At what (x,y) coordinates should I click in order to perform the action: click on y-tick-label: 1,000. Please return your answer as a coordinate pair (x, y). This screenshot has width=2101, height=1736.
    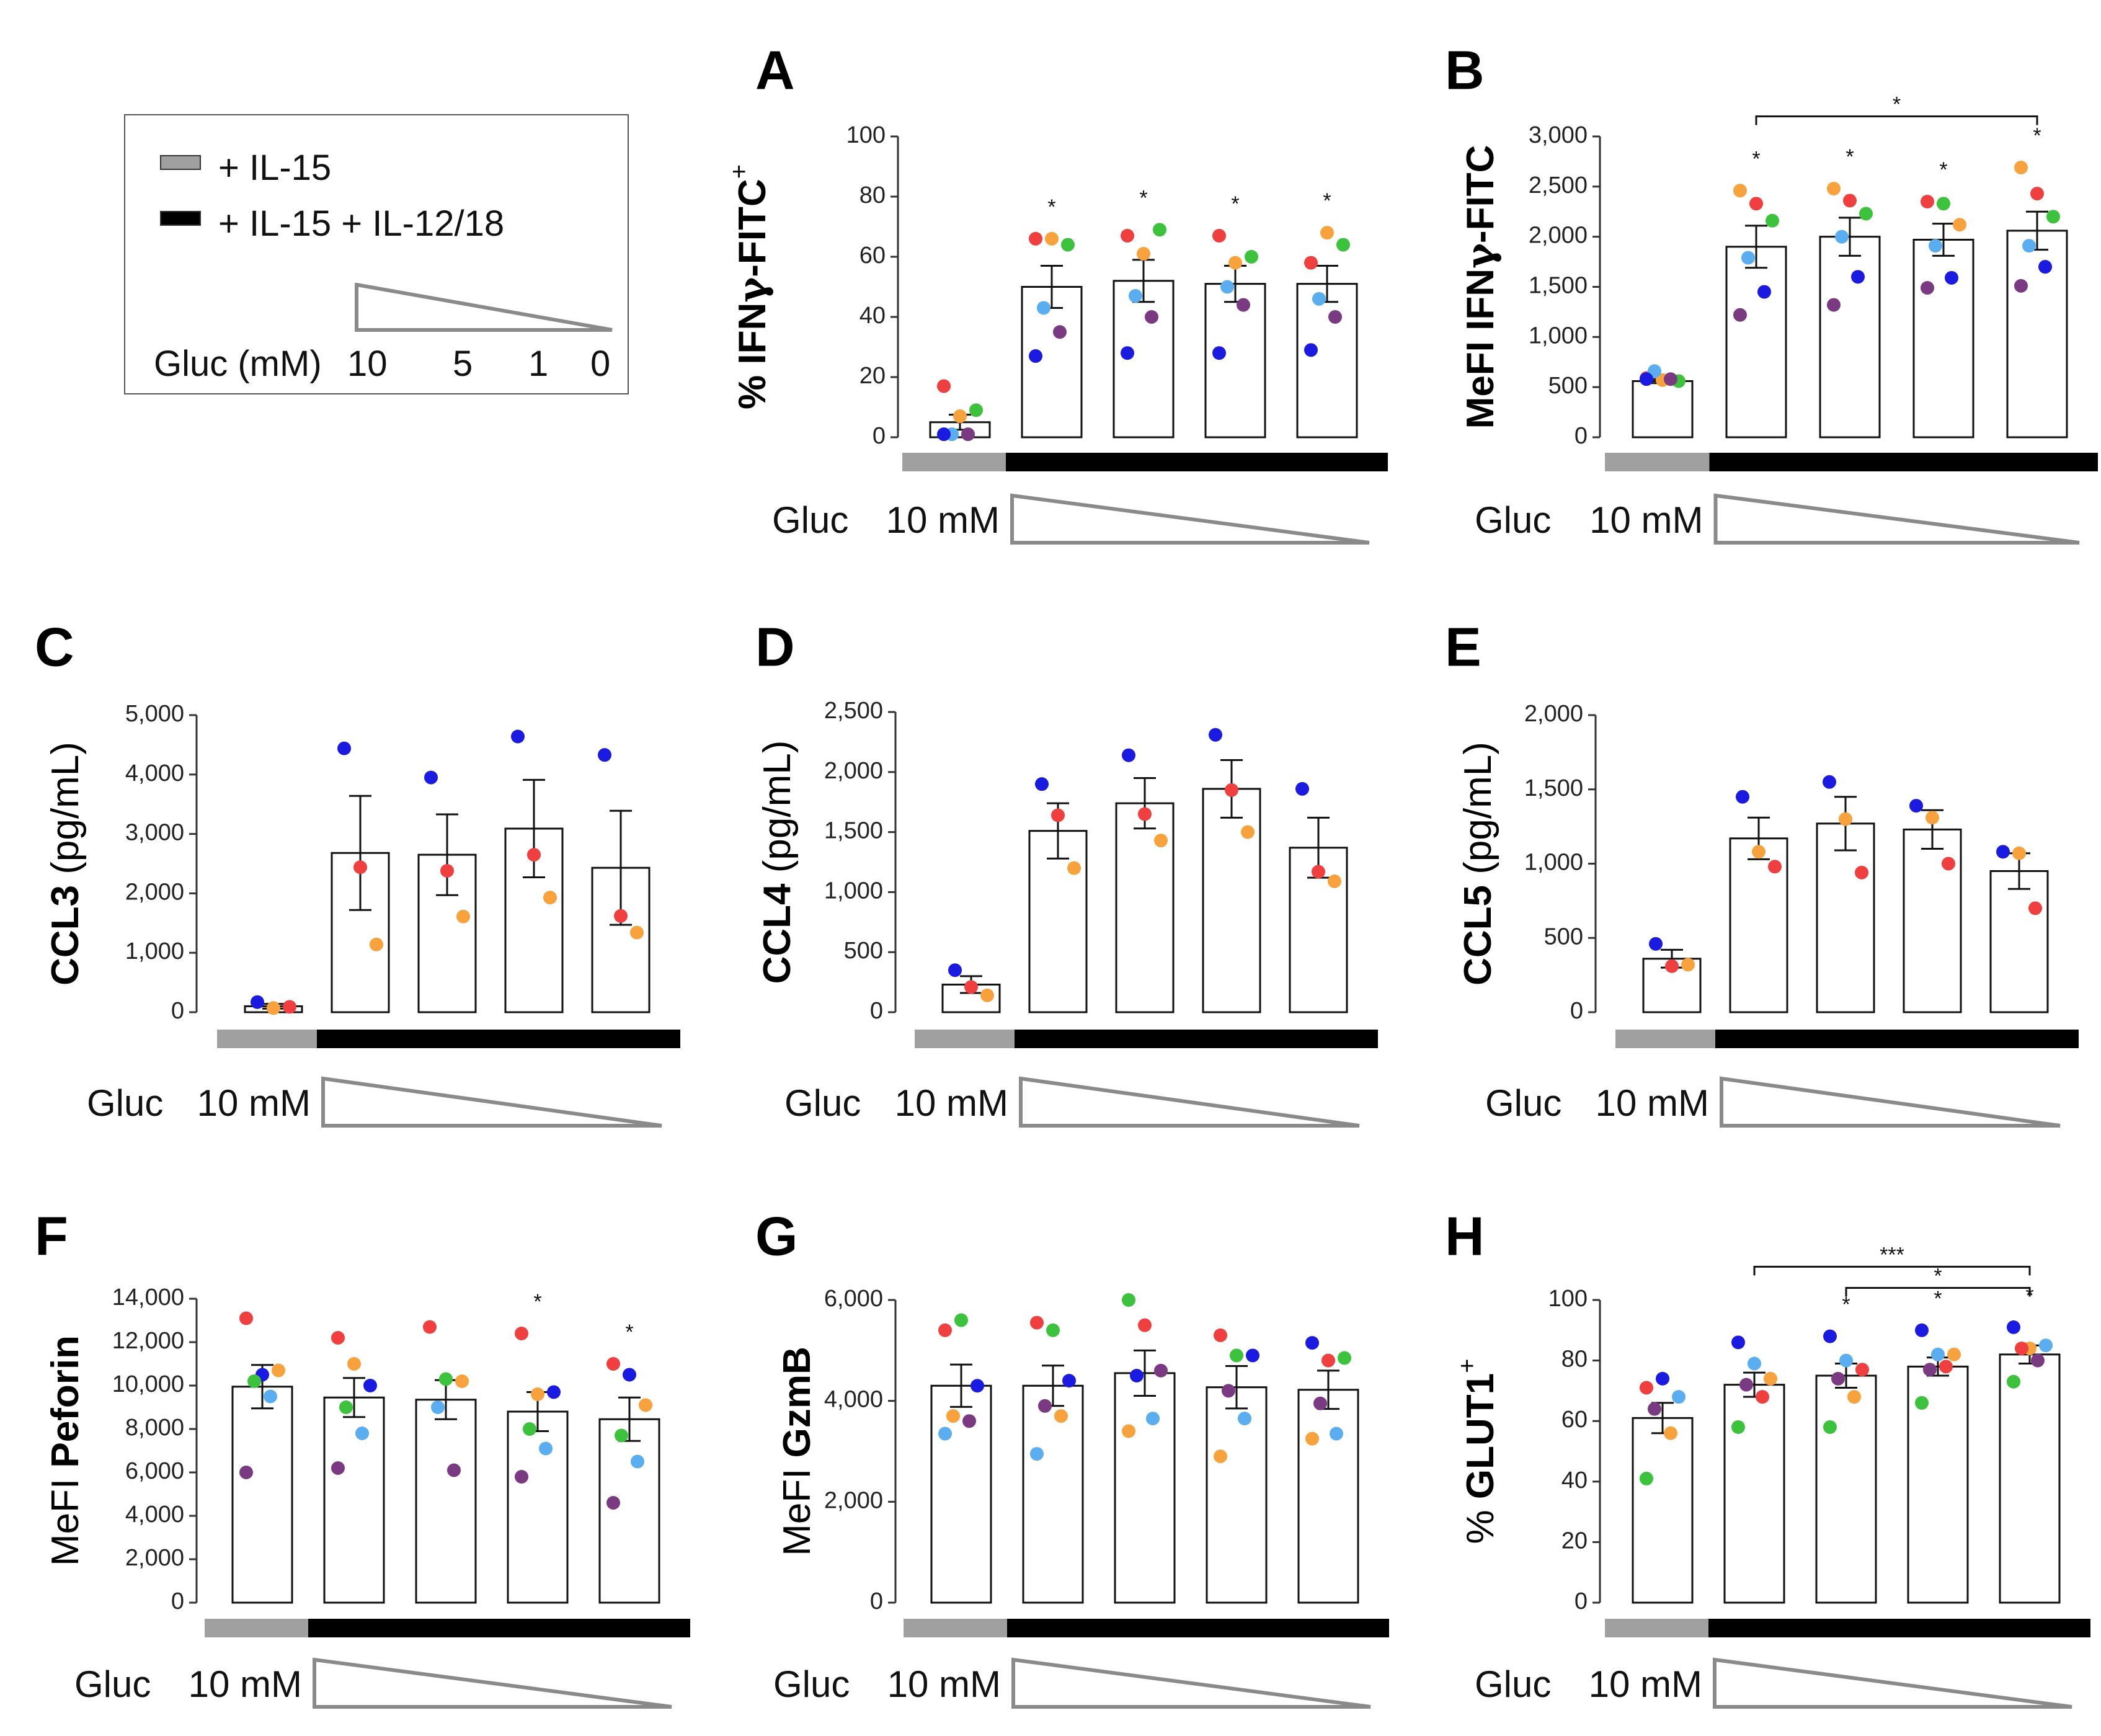
    Looking at the image, I should click on (1553, 863).